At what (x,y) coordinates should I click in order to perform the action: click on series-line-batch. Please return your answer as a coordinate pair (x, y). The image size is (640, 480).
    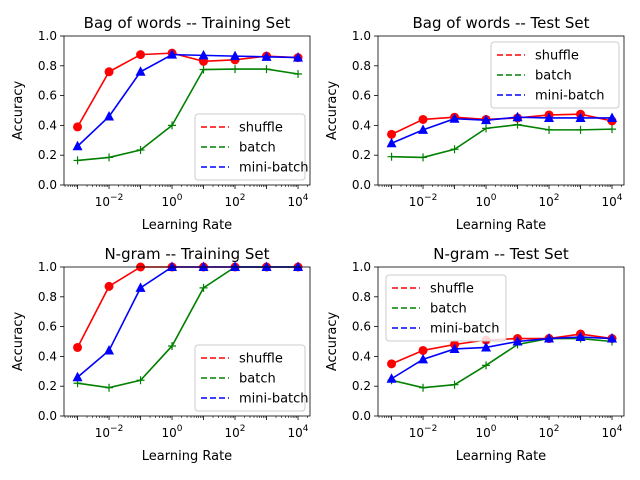
    Looking at the image, I should click on (502, 141).